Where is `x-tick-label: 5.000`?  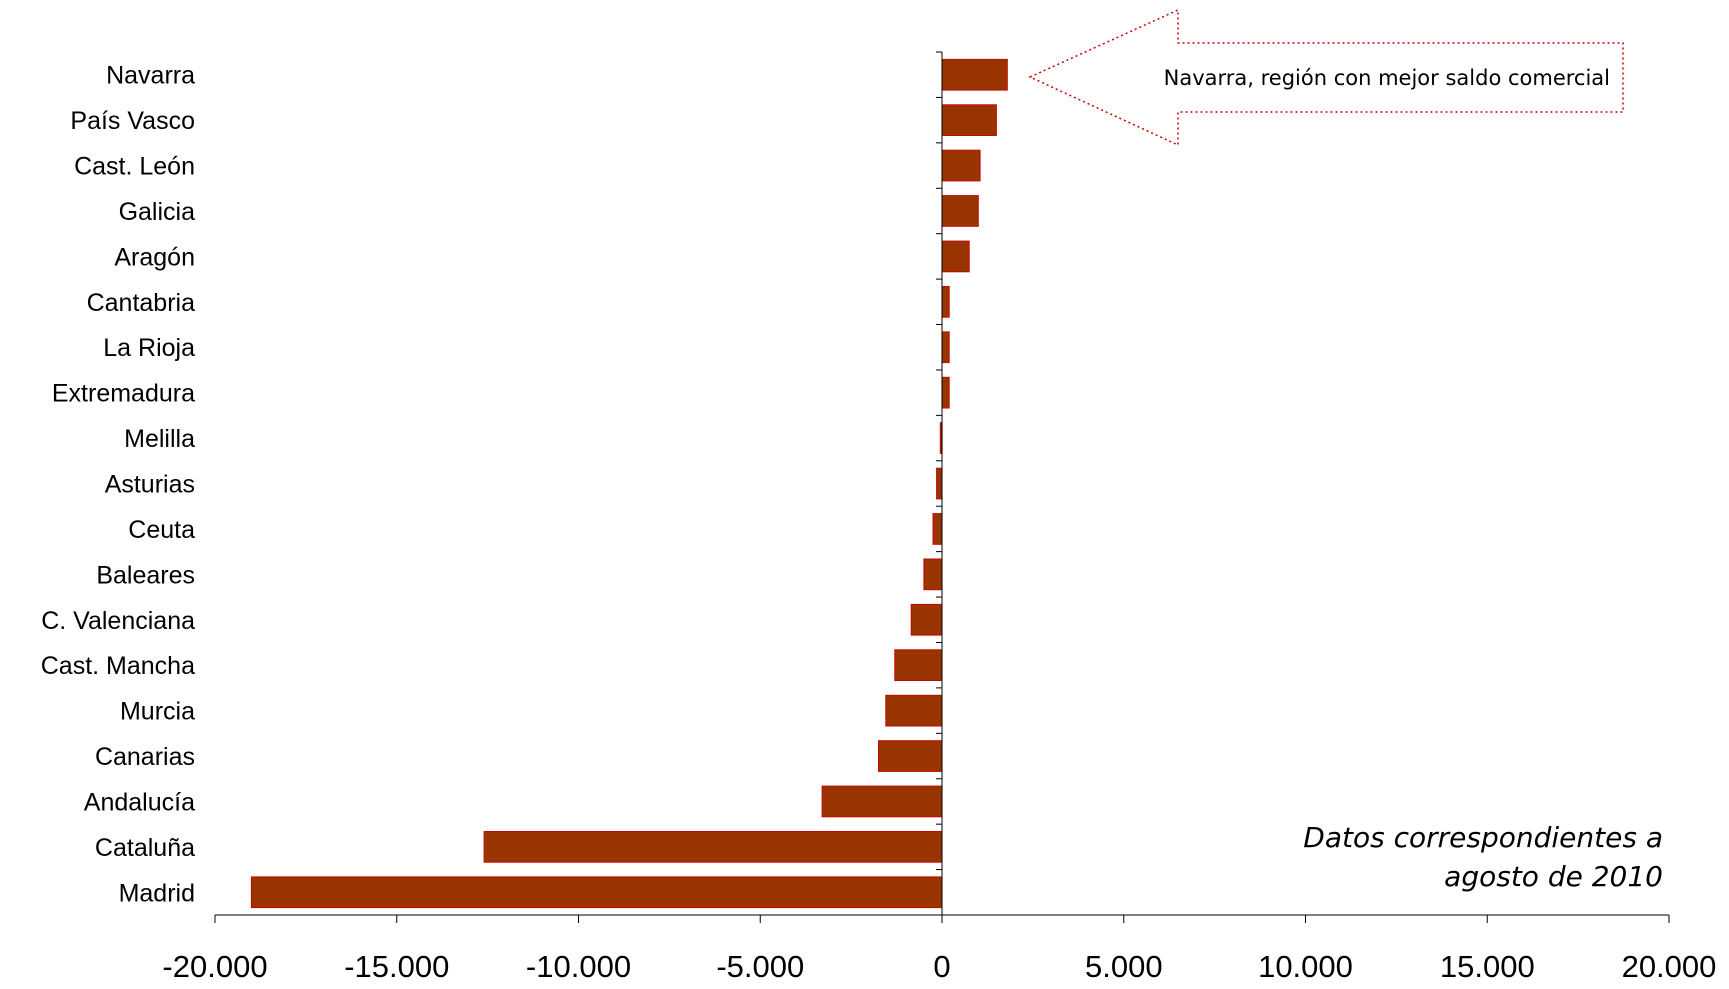
x-tick-label: 5.000 is located at coordinates (1124, 966).